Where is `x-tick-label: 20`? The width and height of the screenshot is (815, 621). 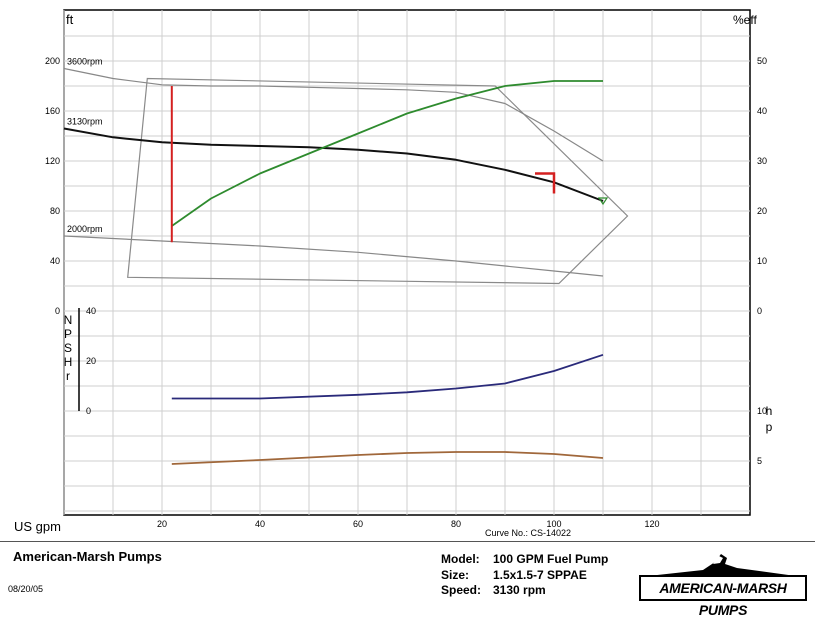 x-tick-label: 20 is located at coordinates (162, 524).